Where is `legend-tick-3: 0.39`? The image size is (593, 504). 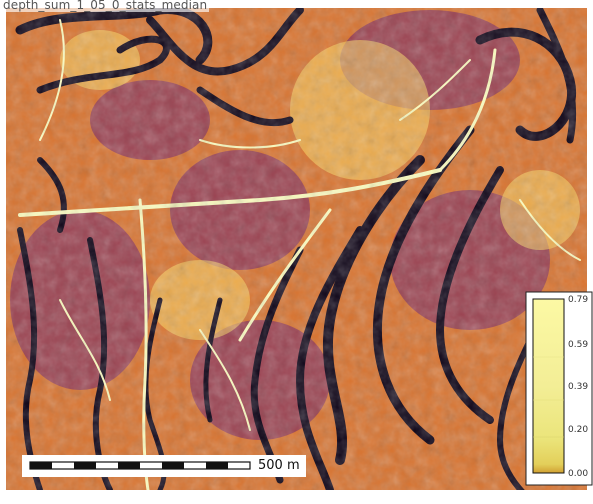 legend-tick-3: 0.39 is located at coordinates (578, 387).